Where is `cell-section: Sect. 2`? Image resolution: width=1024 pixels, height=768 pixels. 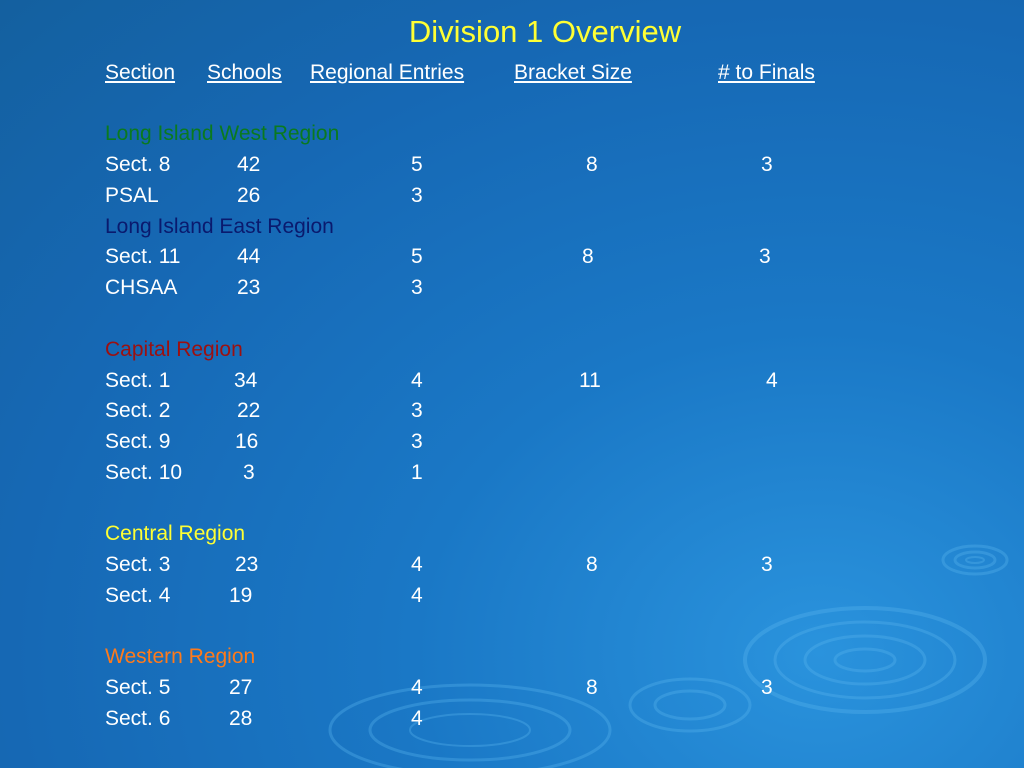
cell-section: Sect. 2 is located at coordinates (138, 410).